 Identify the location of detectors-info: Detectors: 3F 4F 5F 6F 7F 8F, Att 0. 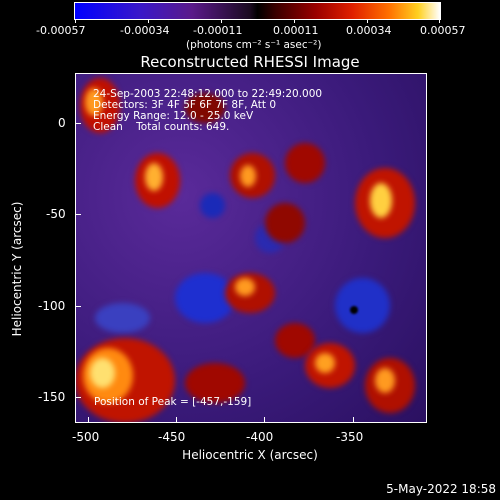
(185, 105).